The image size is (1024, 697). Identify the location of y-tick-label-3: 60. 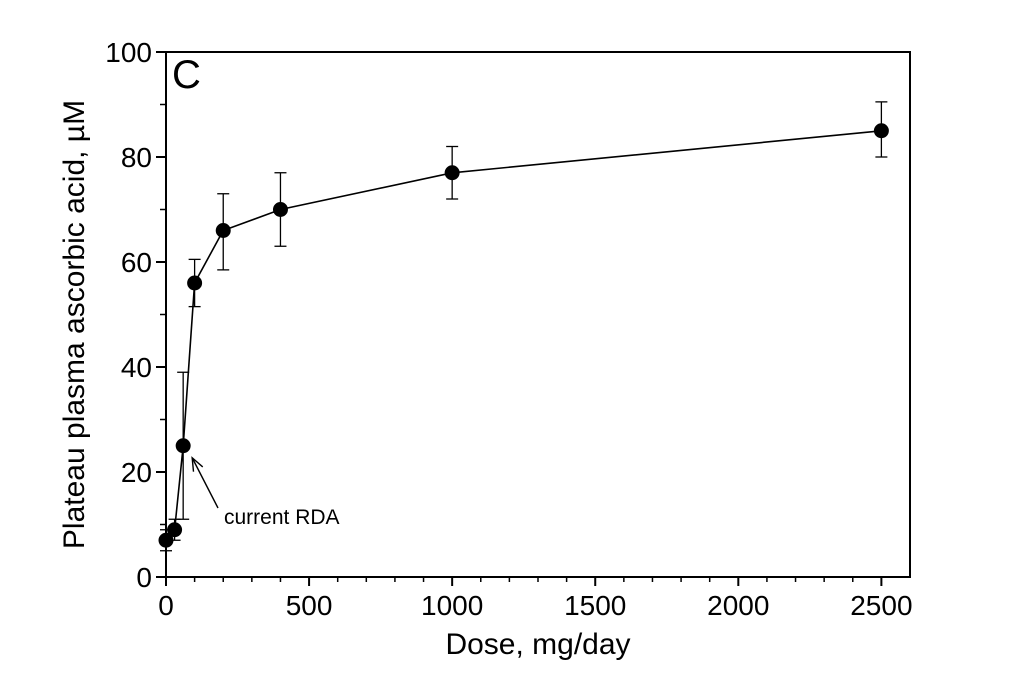
(136, 262).